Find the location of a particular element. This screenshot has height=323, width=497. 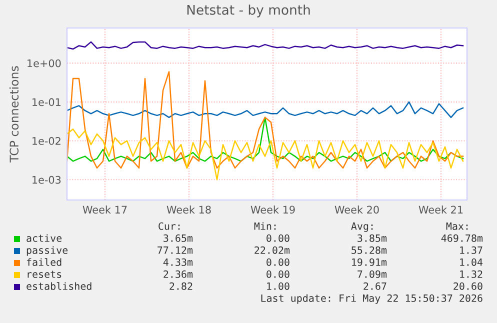

text: 7.09m is located at coordinates (372, 274).